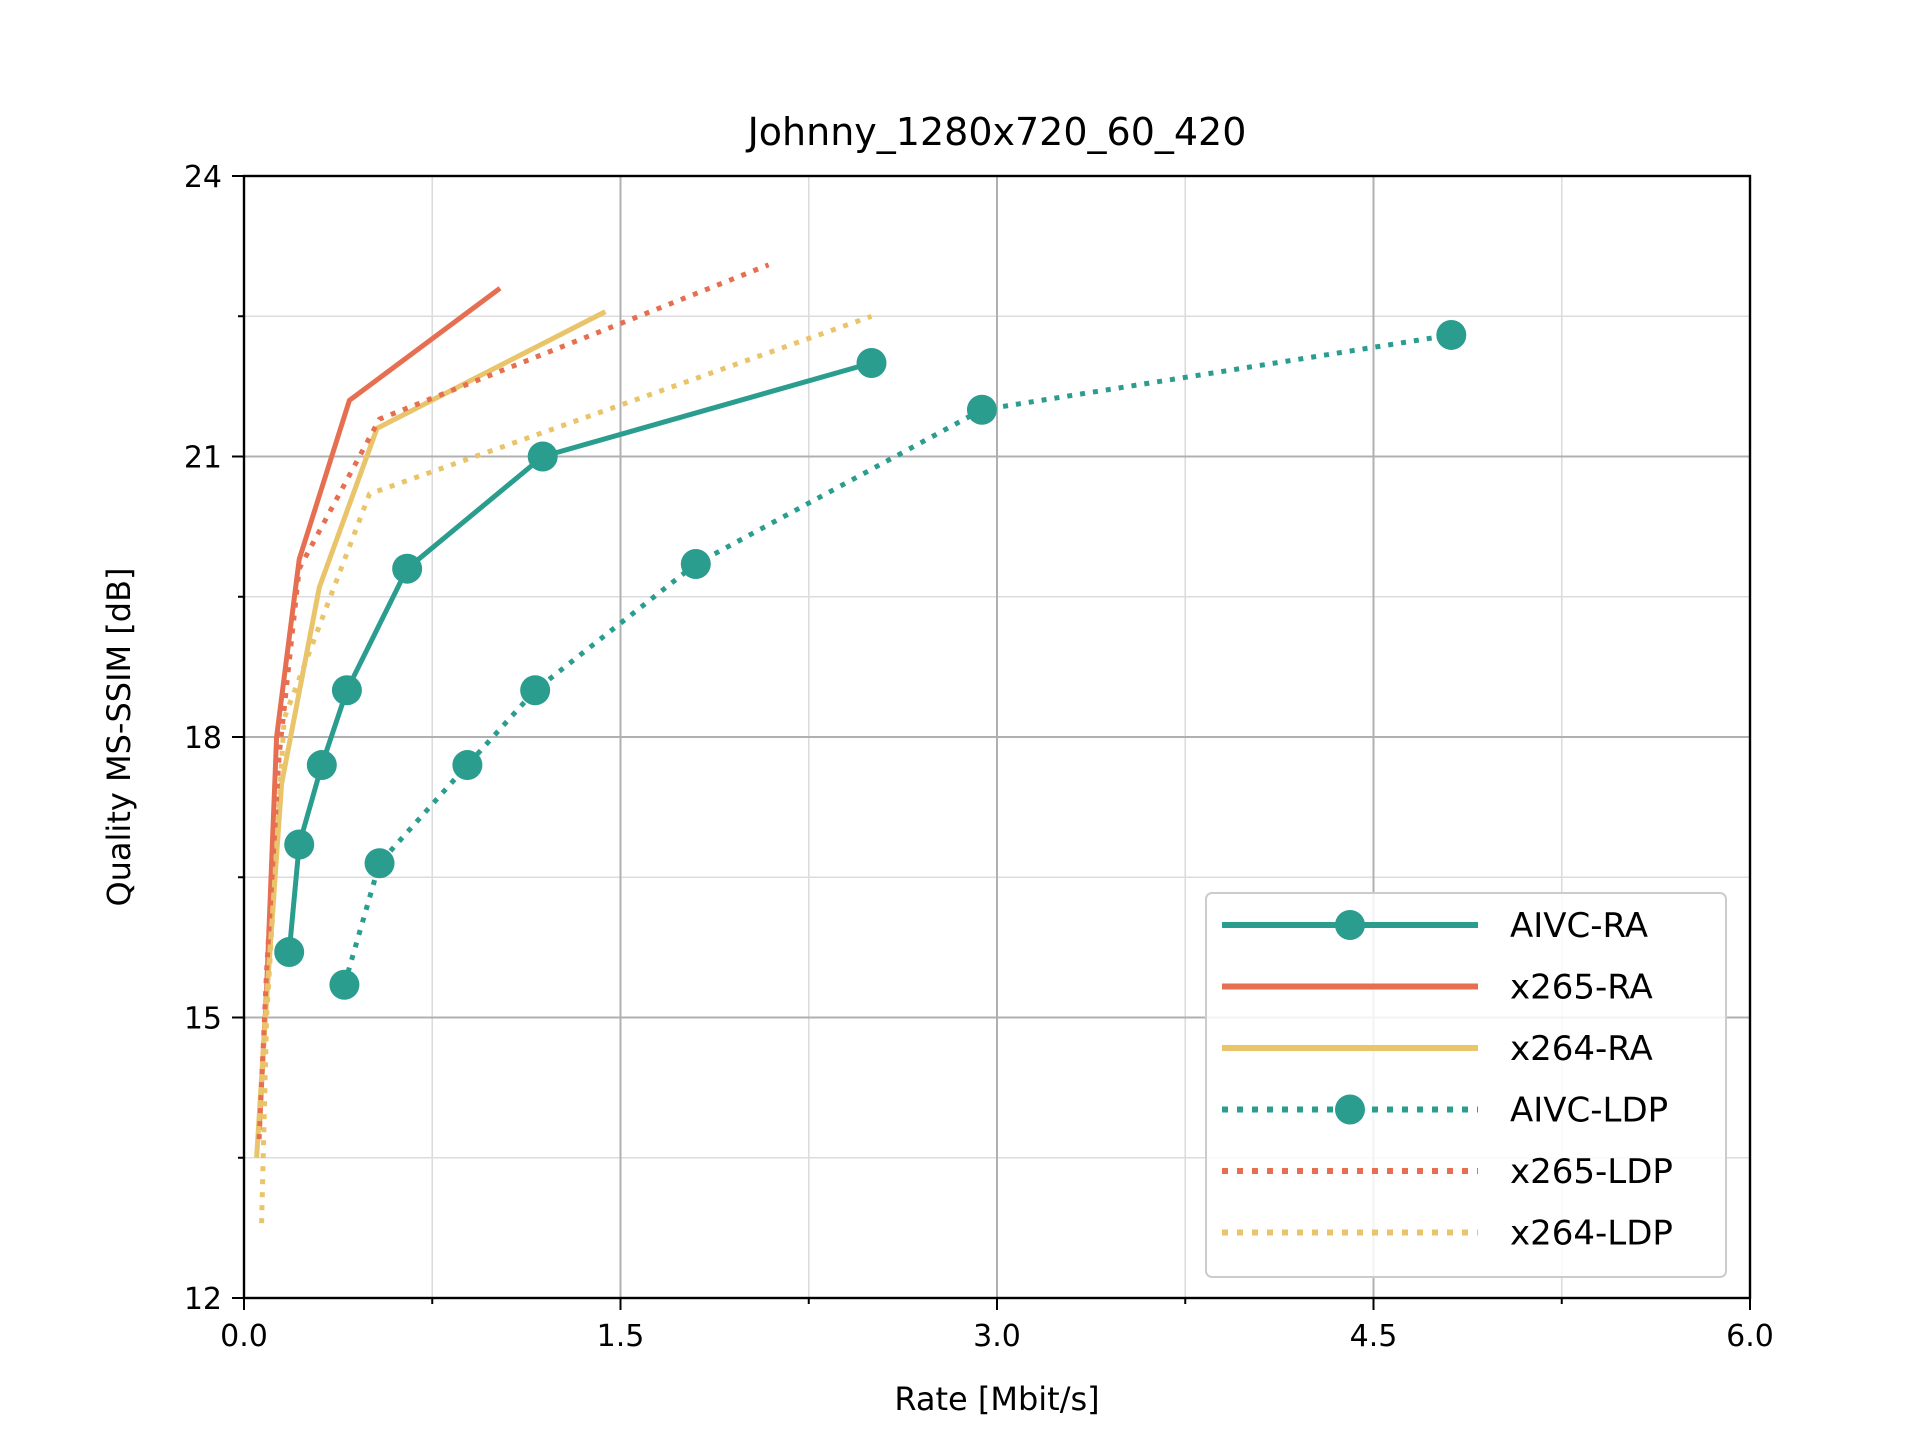  I want to click on legend-label-x264-ra: x264-RA, so click(1581, 1049).